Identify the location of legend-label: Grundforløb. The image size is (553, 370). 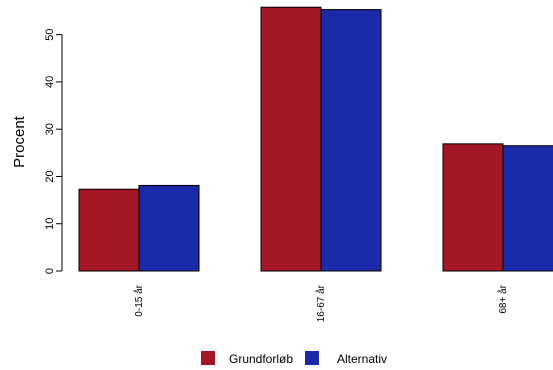
(261, 358).